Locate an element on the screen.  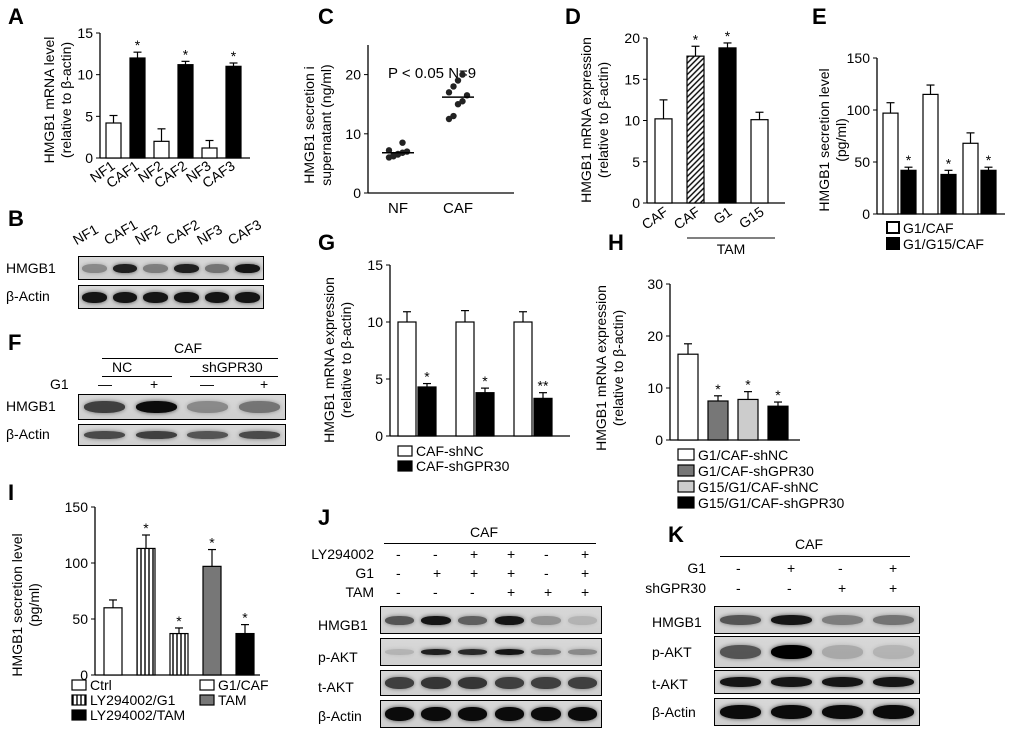
data-point-nf is located at coordinates (407, 151).